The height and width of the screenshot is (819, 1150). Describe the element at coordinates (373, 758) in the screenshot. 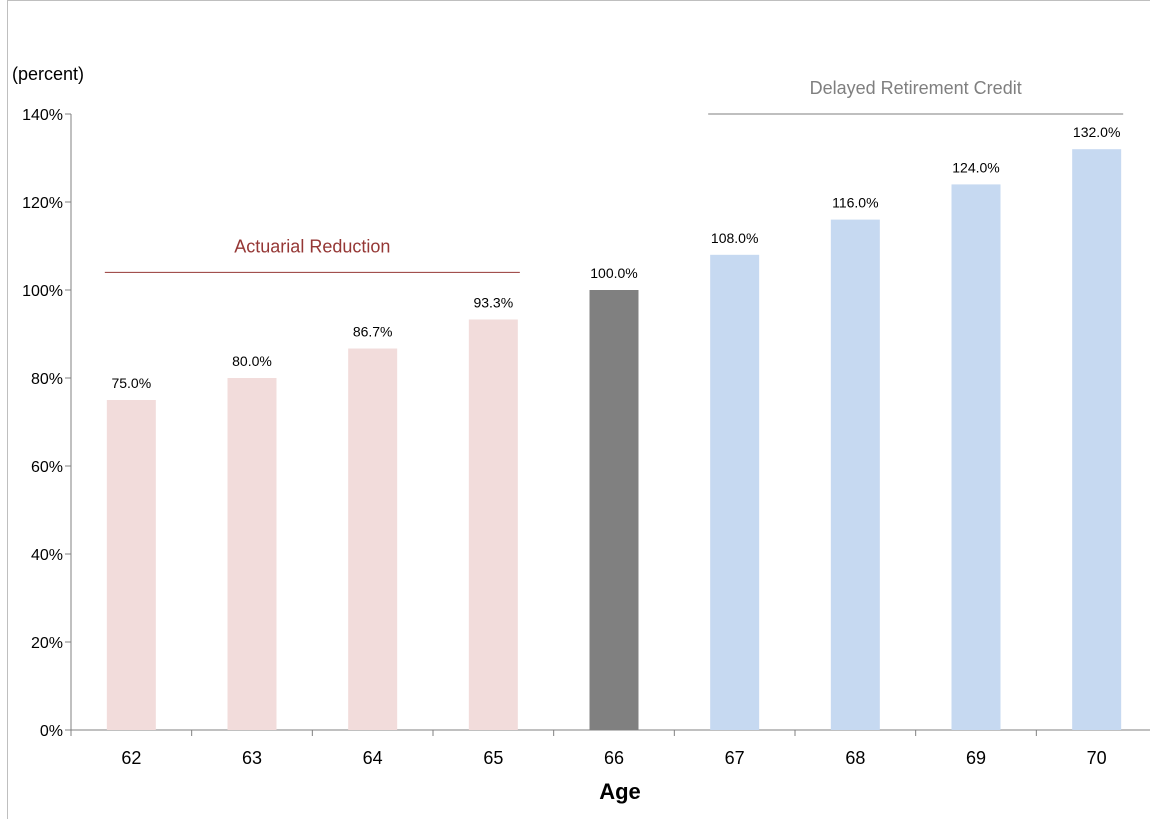

I see `x-tick-label: 64` at that location.